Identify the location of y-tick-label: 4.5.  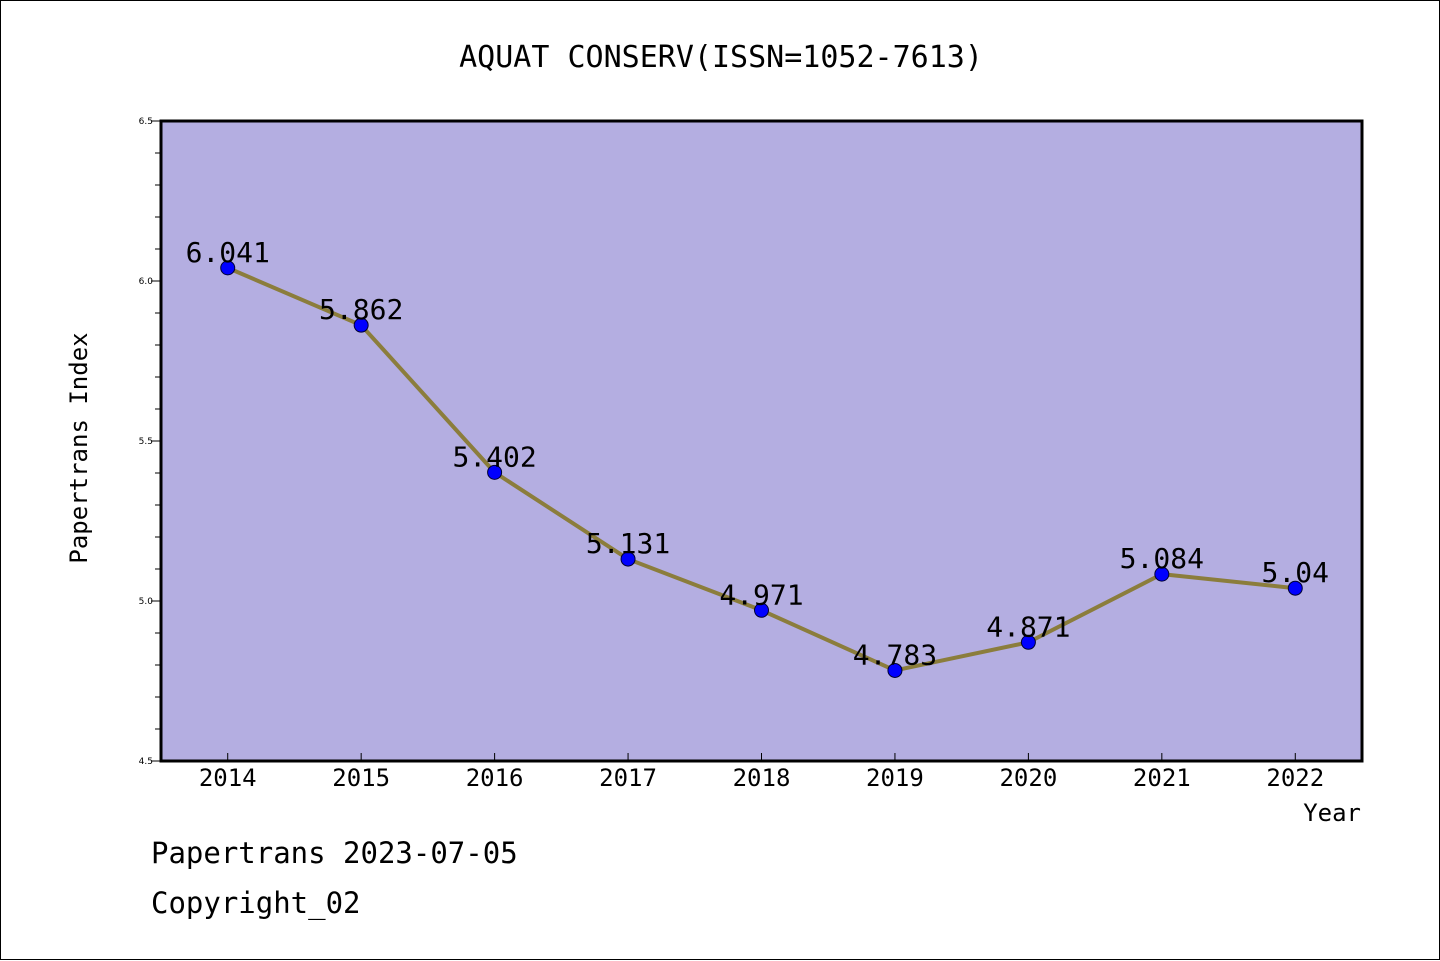
(146, 762).